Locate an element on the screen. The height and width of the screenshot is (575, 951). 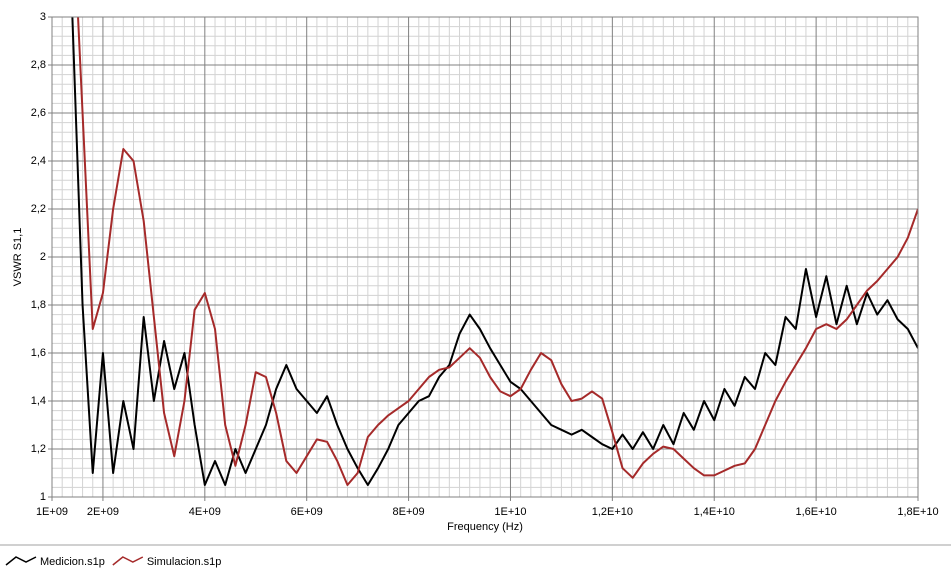
legend: Medicion.s1p Simulacion.s1p is located at coordinates (113, 562).